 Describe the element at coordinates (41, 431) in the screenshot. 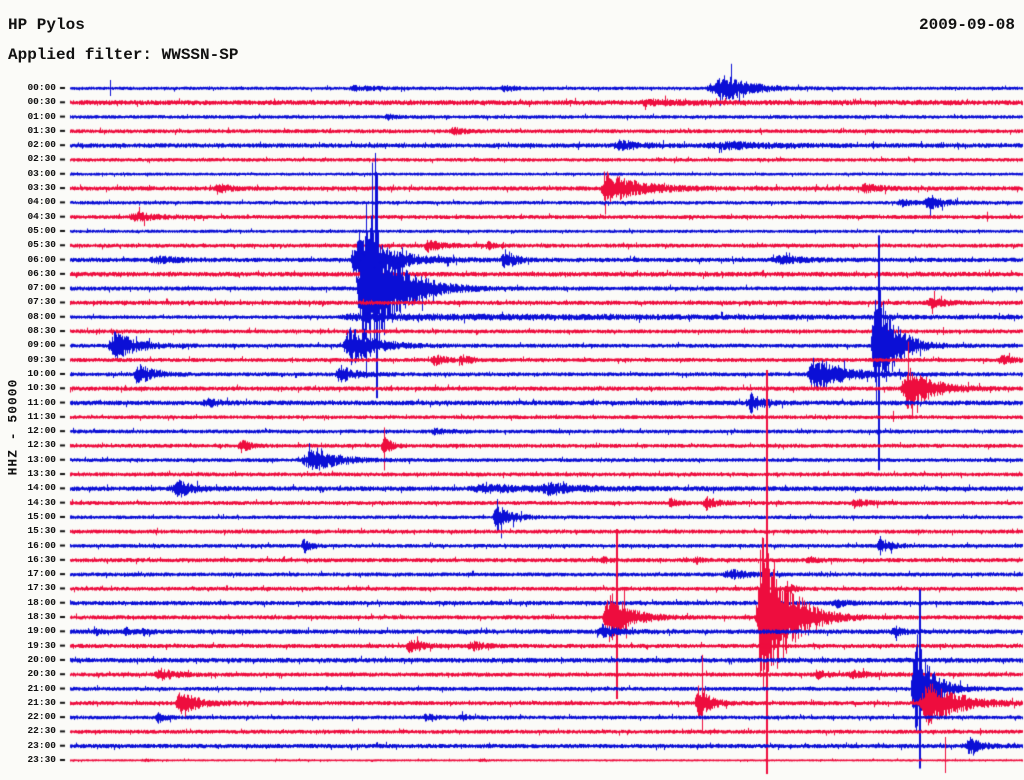

I see `time-label: 12:00` at that location.